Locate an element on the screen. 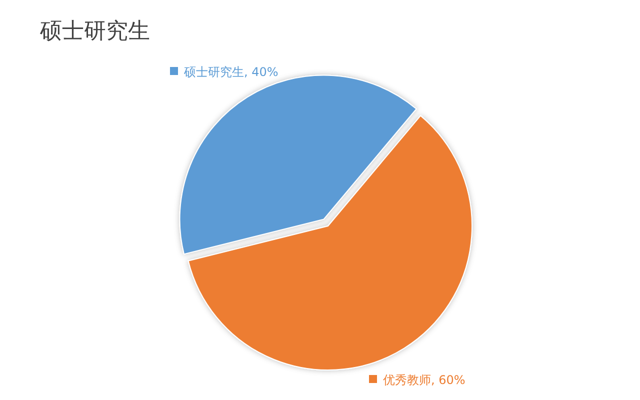  legend-label: 硕士研究生 is located at coordinates (213, 72).